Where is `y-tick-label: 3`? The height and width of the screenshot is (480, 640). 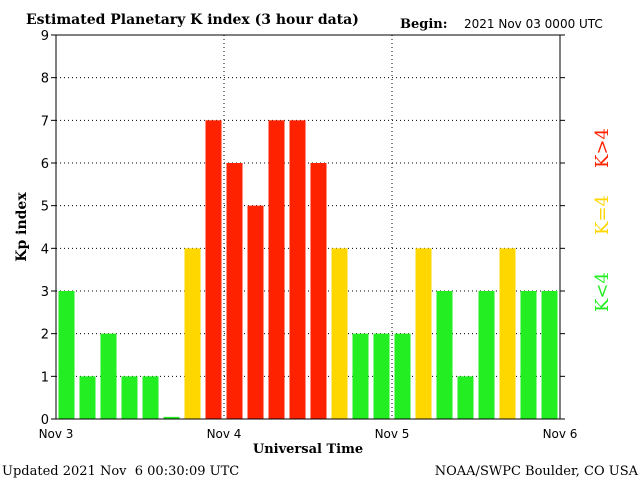
y-tick-label: 3 is located at coordinates (45, 292).